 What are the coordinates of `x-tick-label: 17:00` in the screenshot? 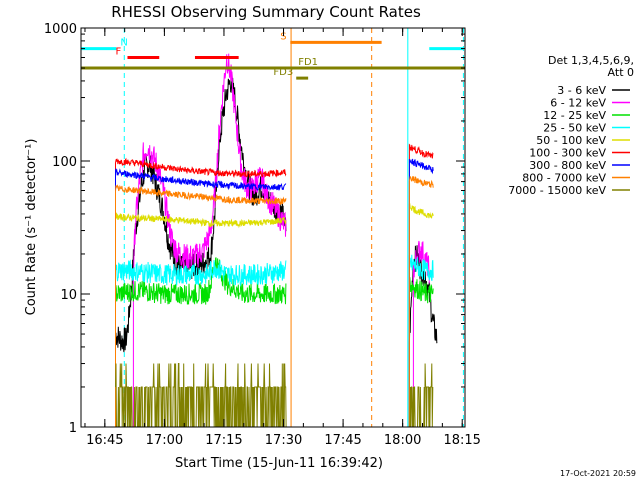 It's located at (164, 440).